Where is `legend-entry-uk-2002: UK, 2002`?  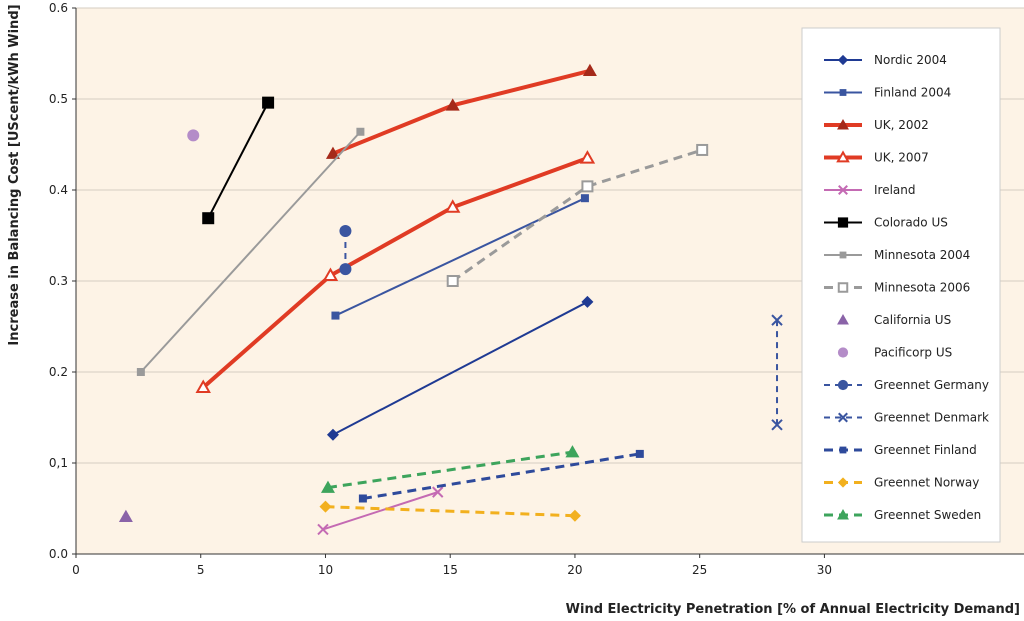
legend-entry-uk-2002: UK, 2002 is located at coordinates (876, 125).